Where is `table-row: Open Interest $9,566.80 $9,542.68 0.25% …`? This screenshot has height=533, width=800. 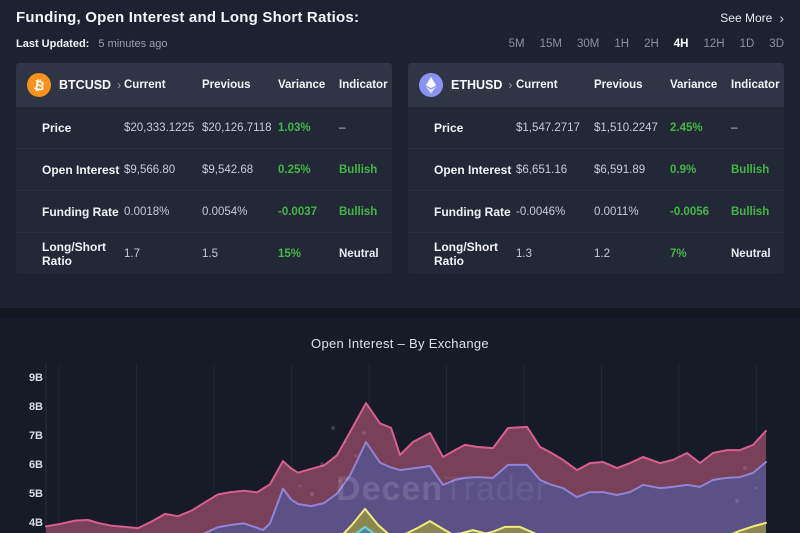
table-row: Open Interest $9,566.80 $9,542.68 0.25% … is located at coordinates (204, 169).